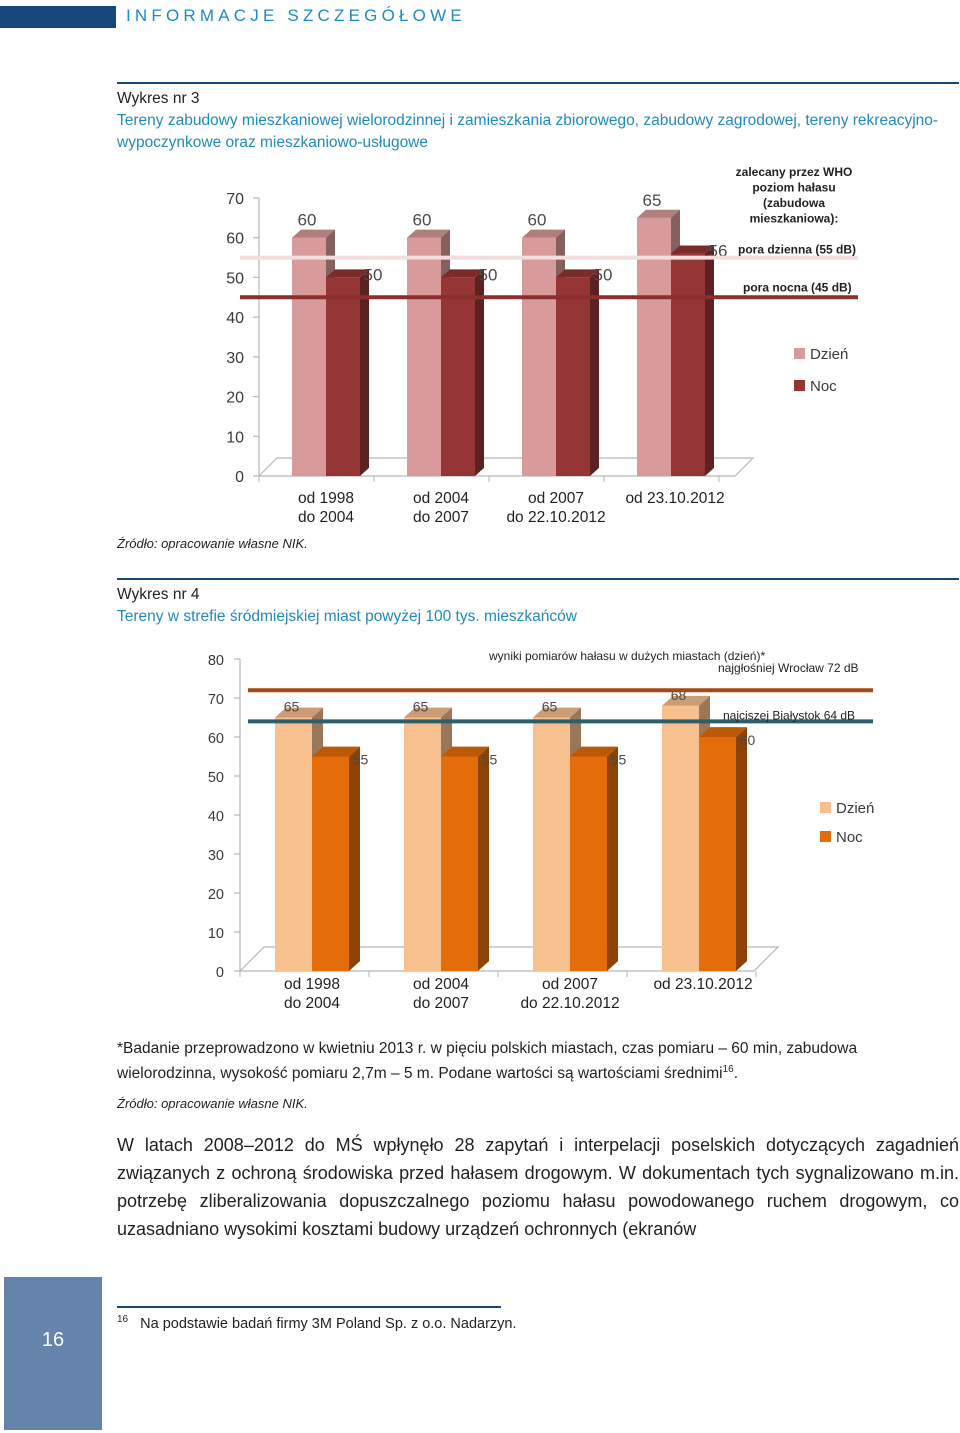 This screenshot has height=1433, width=960. What do you see at coordinates (158, 98) in the screenshot?
I see `chart3-label: Wykres nr 3` at bounding box center [158, 98].